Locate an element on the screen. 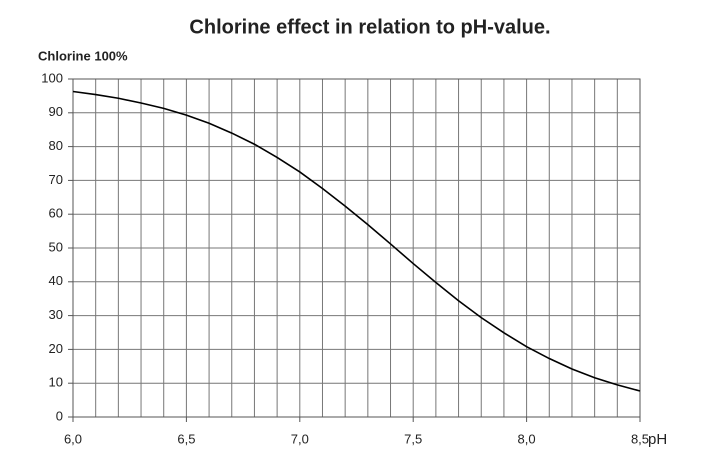 This screenshot has height=471, width=720. y-tick-label: 0 is located at coordinates (59, 415).